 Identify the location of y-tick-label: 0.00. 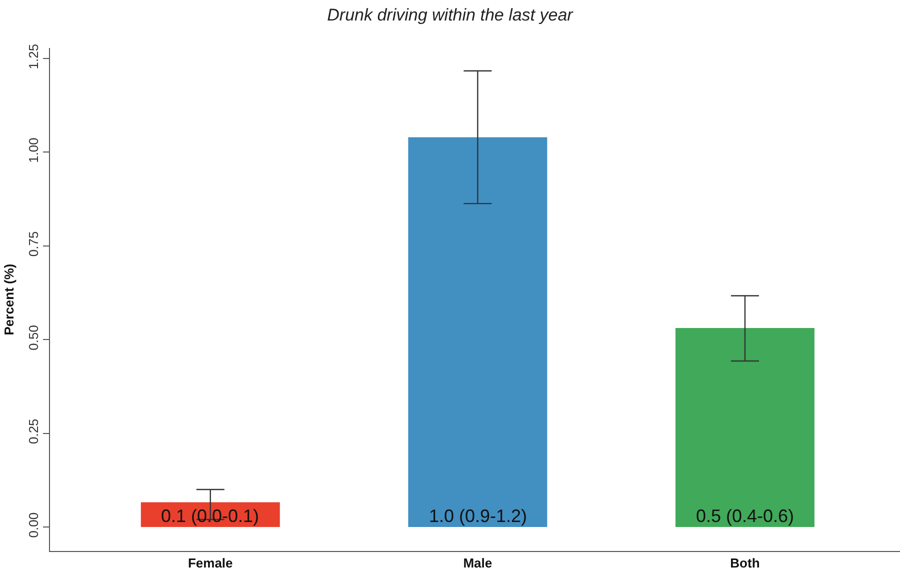
(33, 525).